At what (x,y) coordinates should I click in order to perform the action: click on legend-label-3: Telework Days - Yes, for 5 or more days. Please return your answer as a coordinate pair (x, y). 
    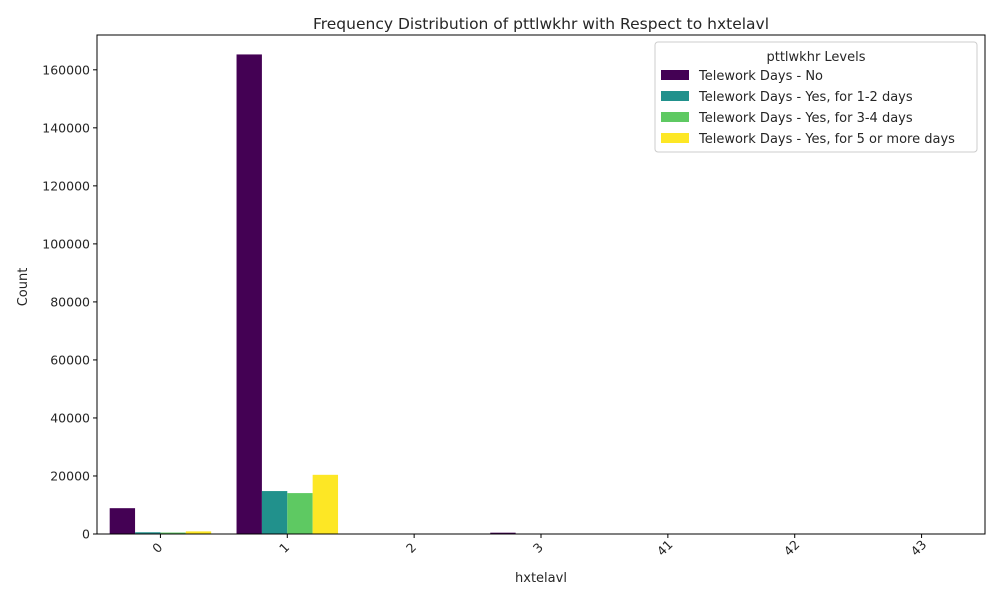
    Looking at the image, I should click on (826, 139).